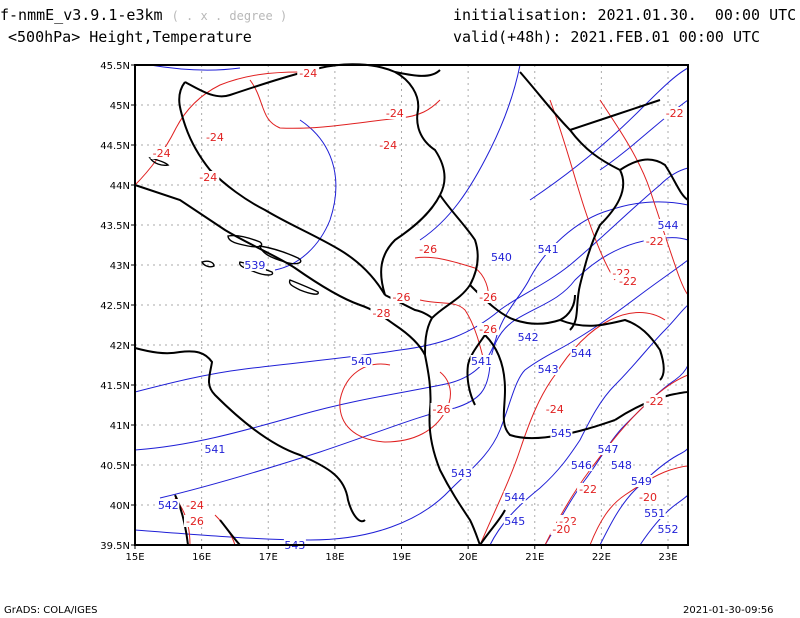 This screenshot has width=800, height=618. What do you see at coordinates (401, 557) in the screenshot?
I see `lon-tick-label: 19E` at bounding box center [401, 557].